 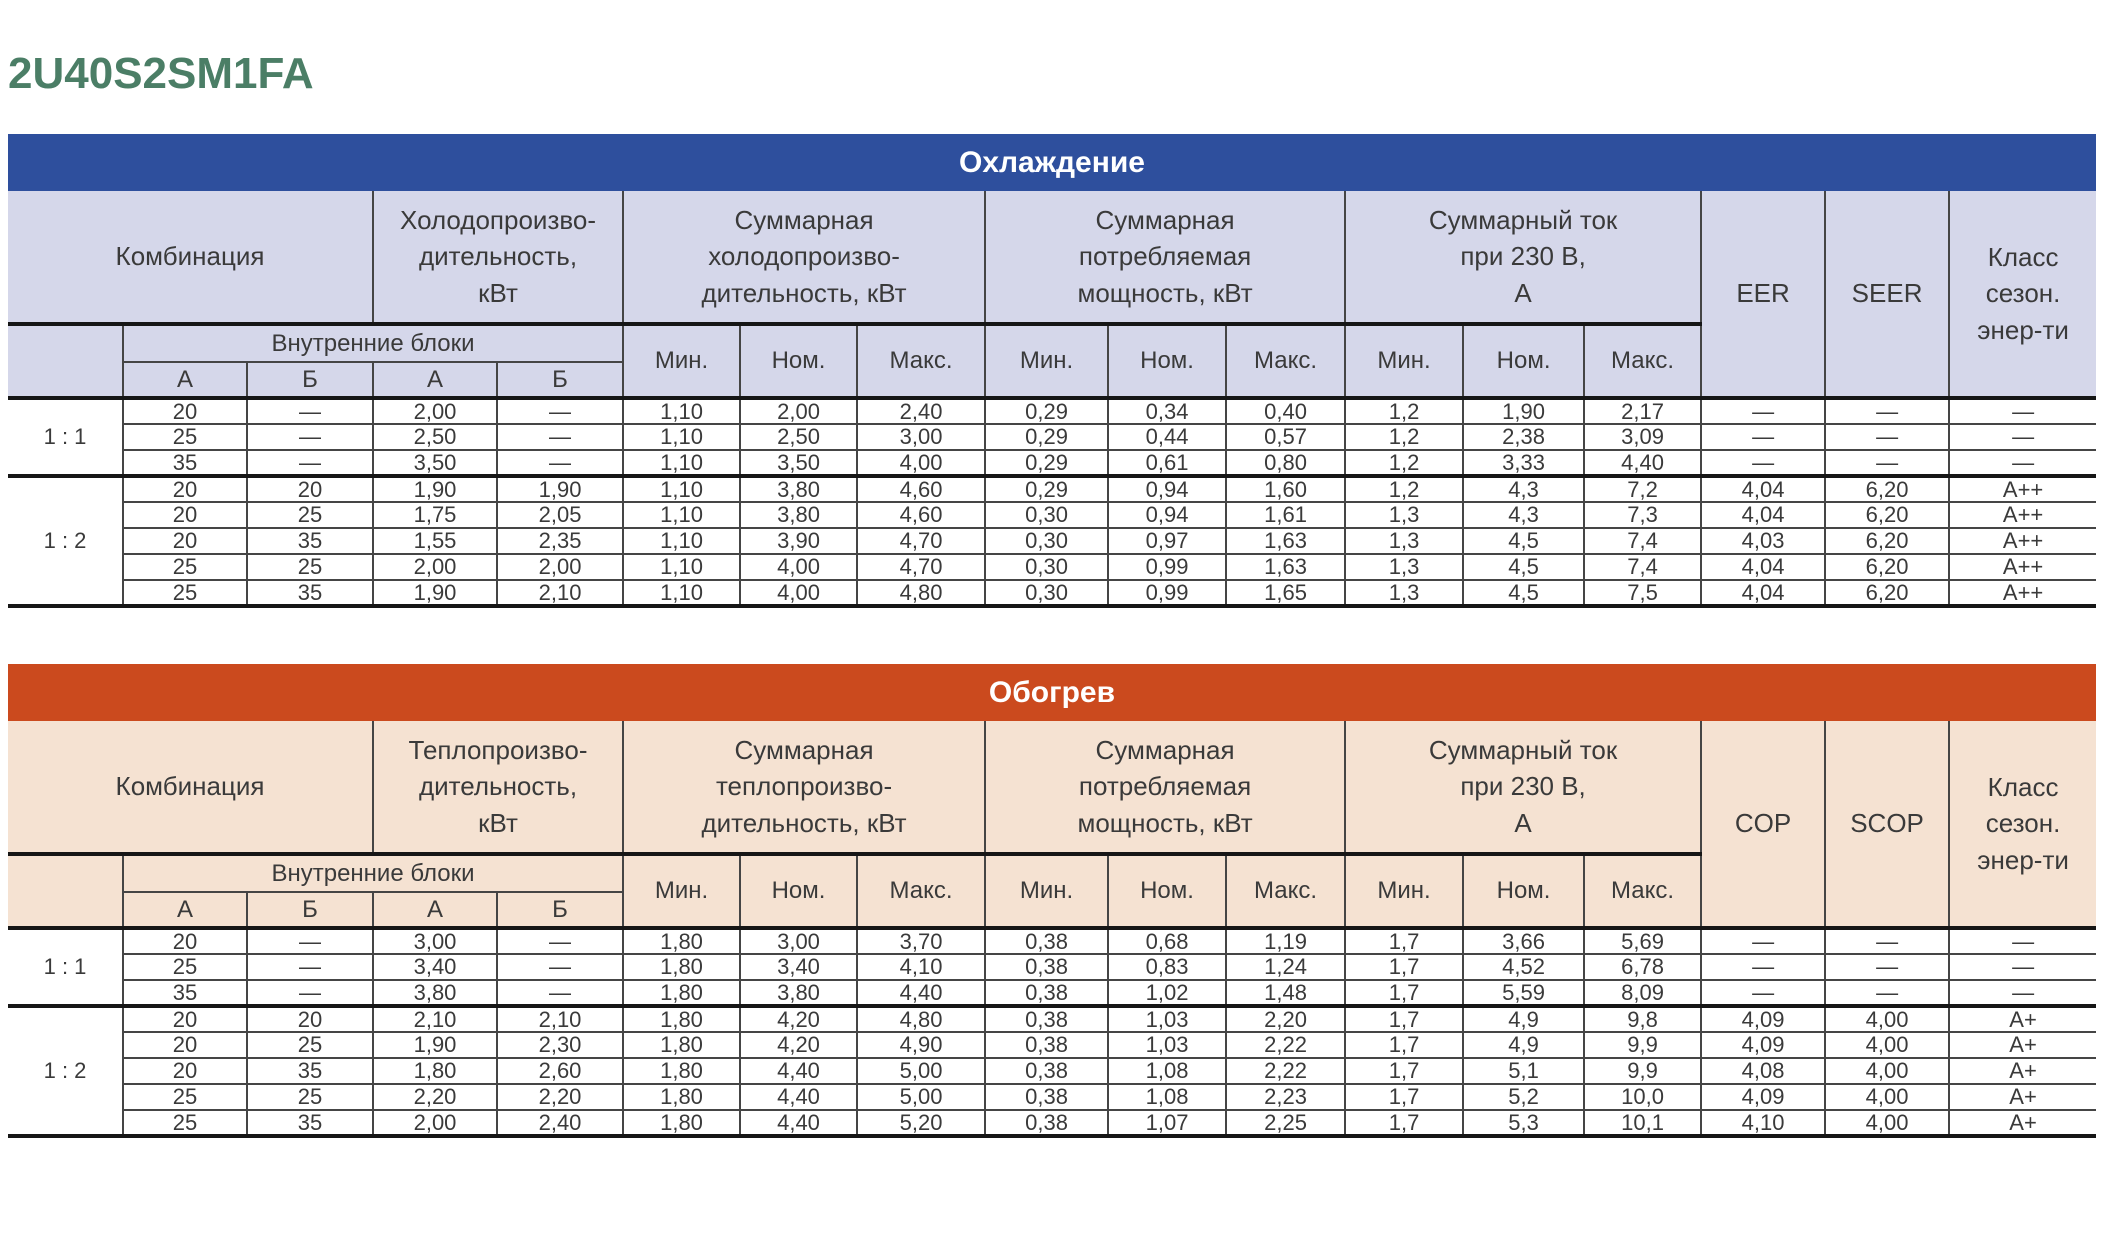 I want to click on cell: 1,03, so click(x=1167, y=1045).